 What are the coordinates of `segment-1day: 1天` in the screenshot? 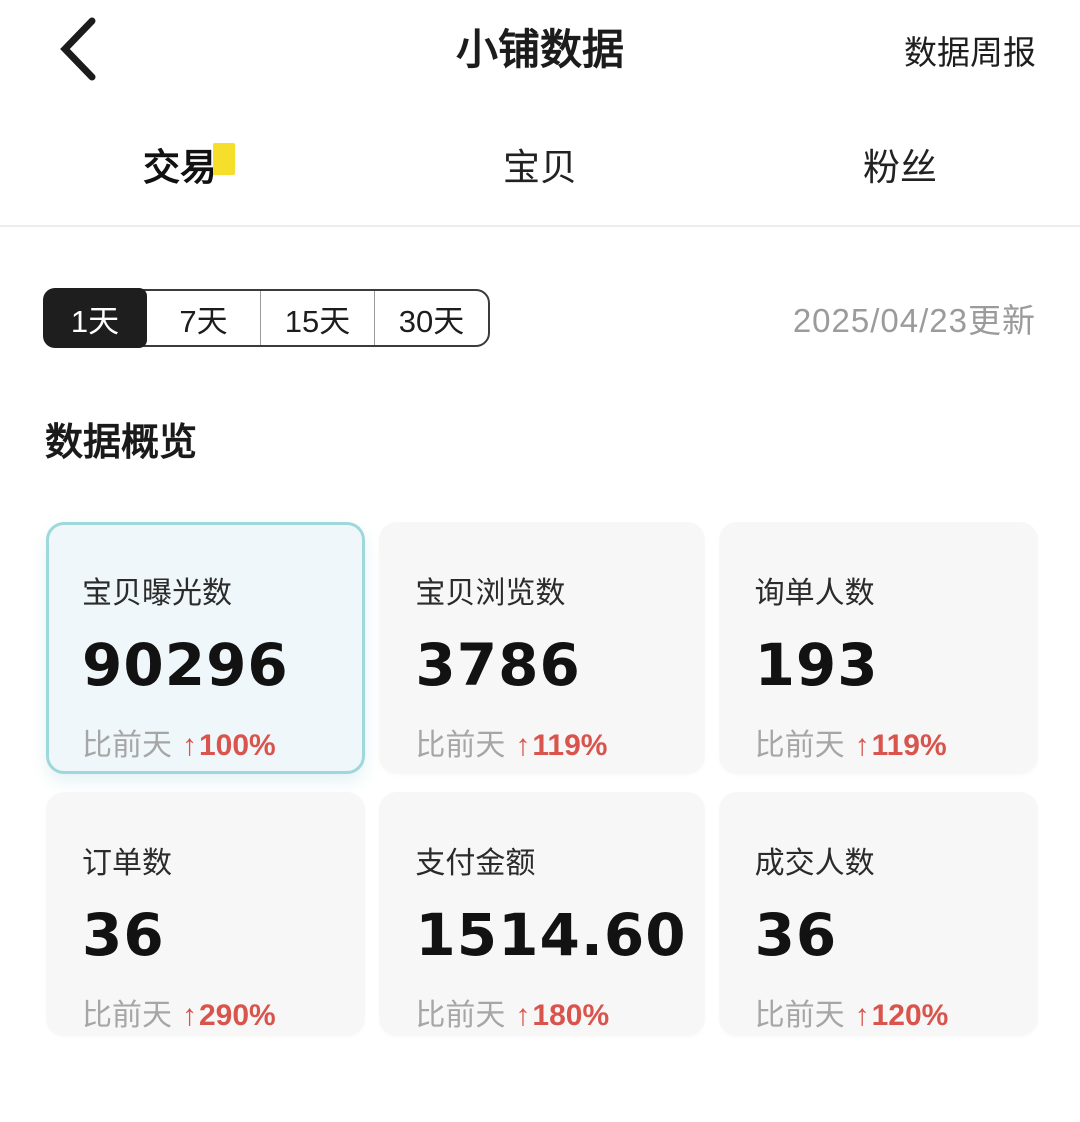 It's located at (95, 318).